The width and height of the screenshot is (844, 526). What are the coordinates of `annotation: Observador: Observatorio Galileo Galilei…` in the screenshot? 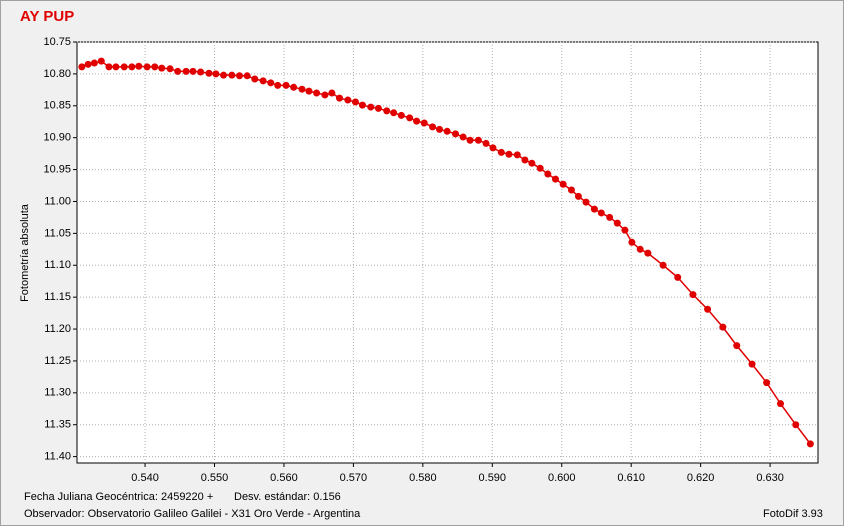 It's located at (192, 514).